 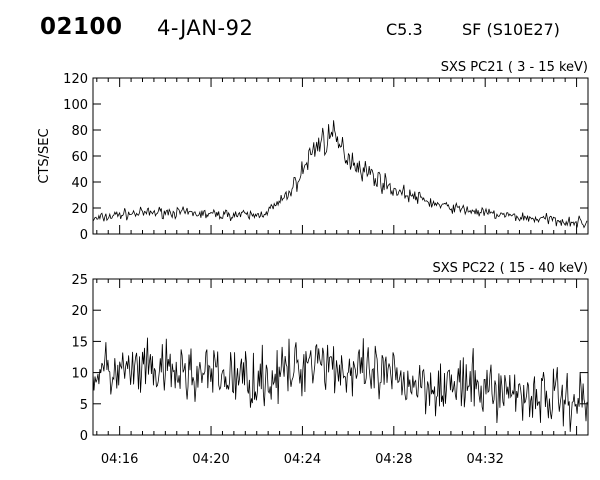 I want to click on flare-location: SF (S10E27), so click(x=511, y=29).